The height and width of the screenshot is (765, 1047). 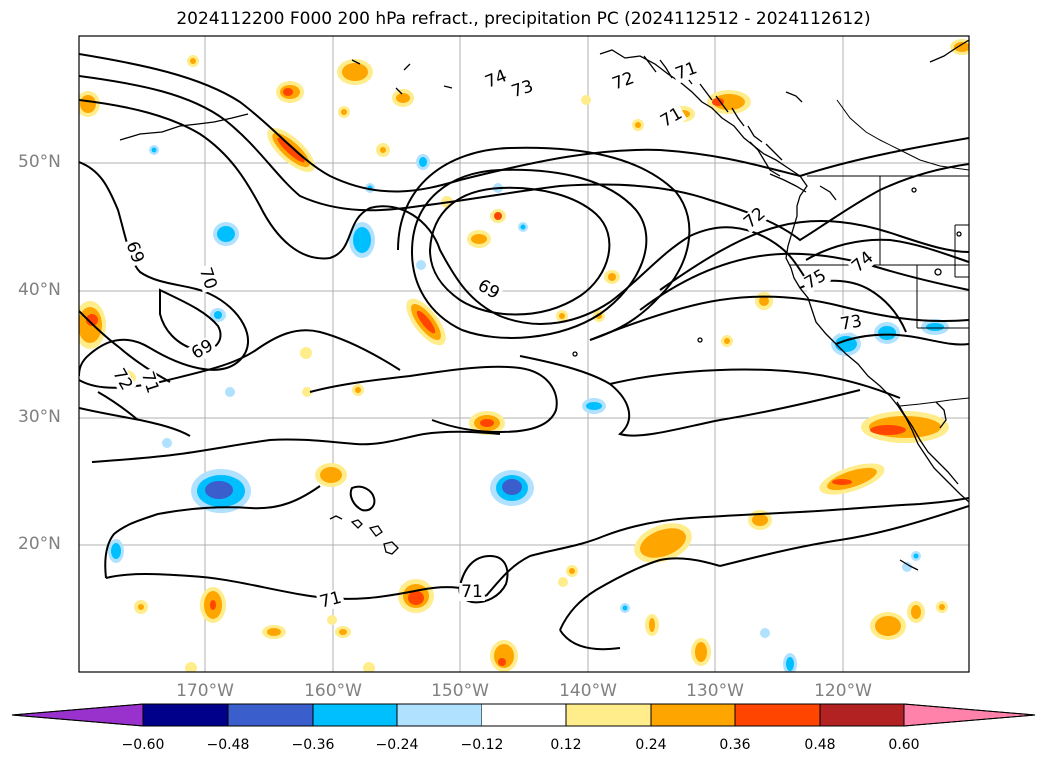 What do you see at coordinates (879, 253) in the screenshot?
I see `political-borders` at bounding box center [879, 253].